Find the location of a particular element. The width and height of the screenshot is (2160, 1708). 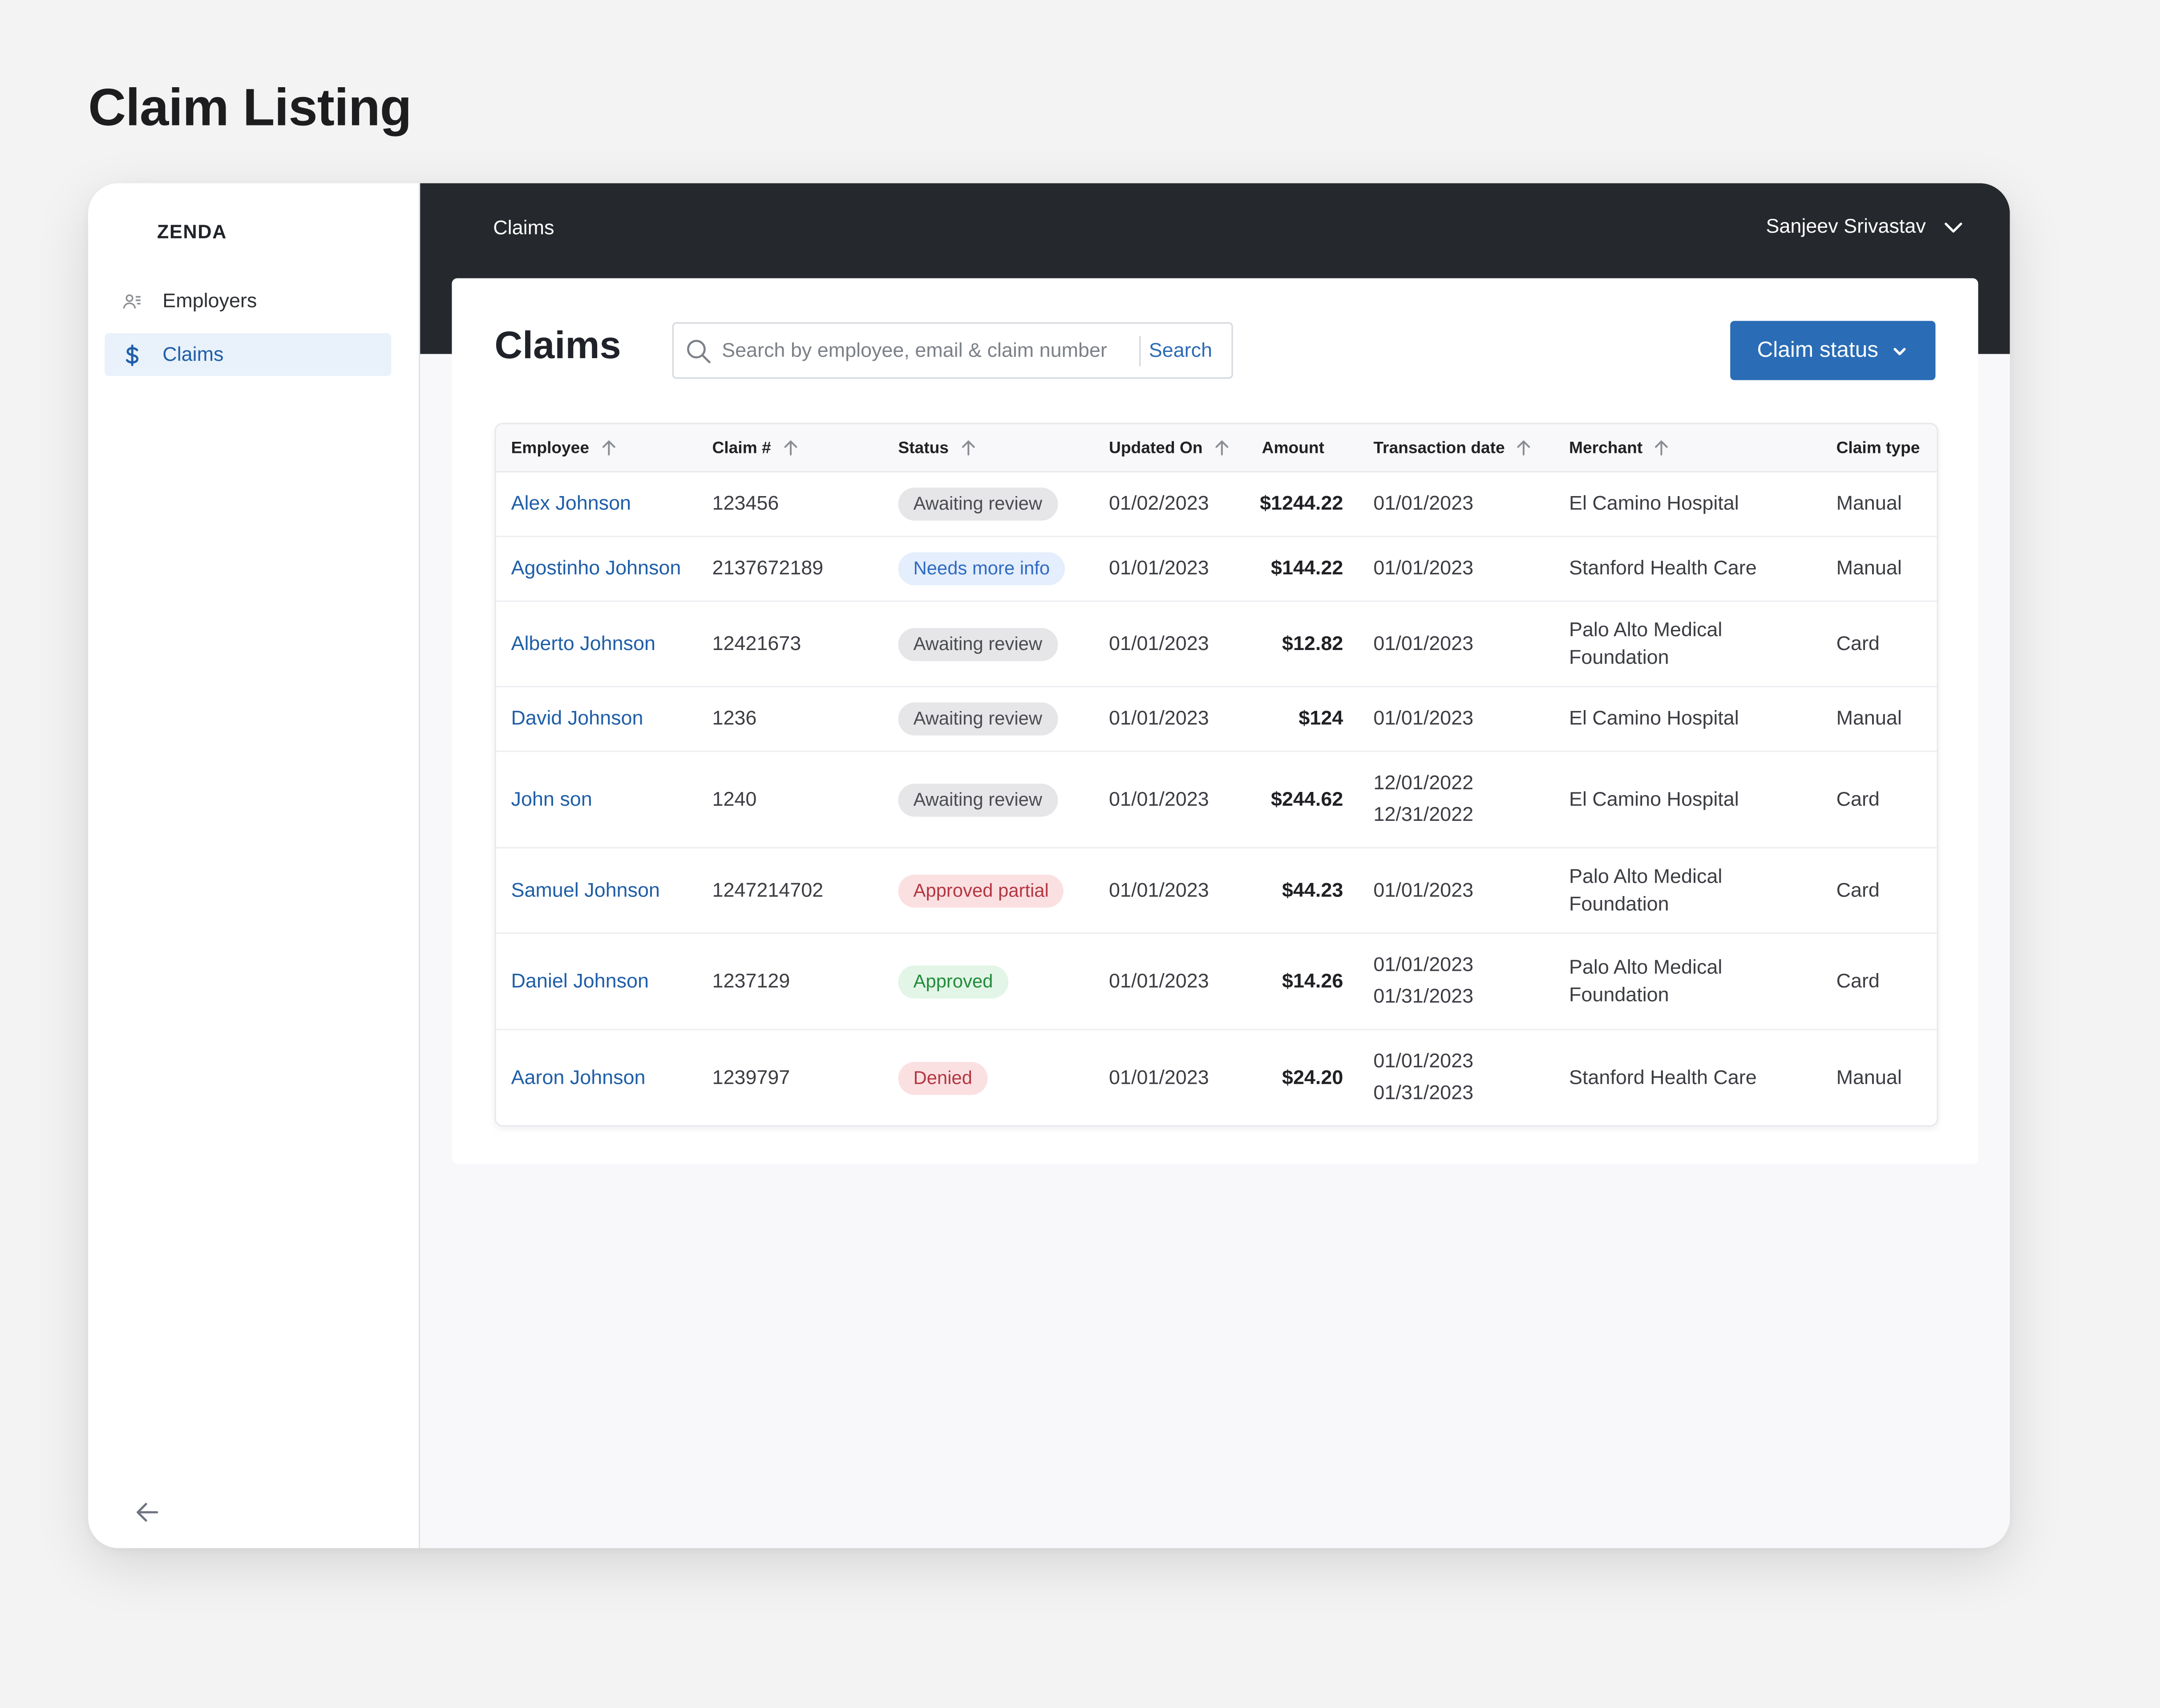

column-label: Status is located at coordinates (924, 448).